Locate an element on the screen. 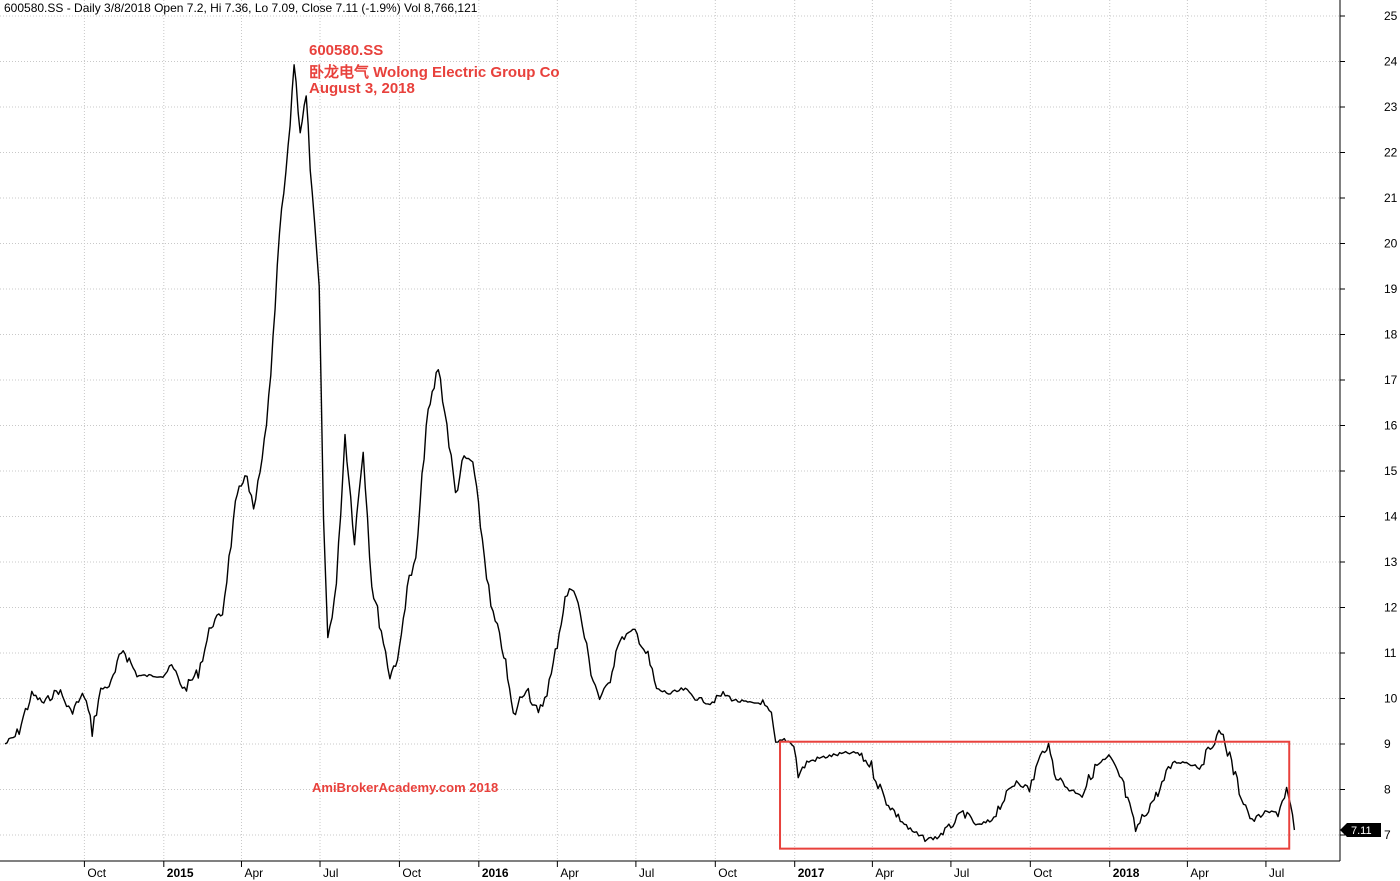 Image resolution: width=1400 pixels, height=881 pixels. y-tick-label: 19 is located at coordinates (1391, 289).